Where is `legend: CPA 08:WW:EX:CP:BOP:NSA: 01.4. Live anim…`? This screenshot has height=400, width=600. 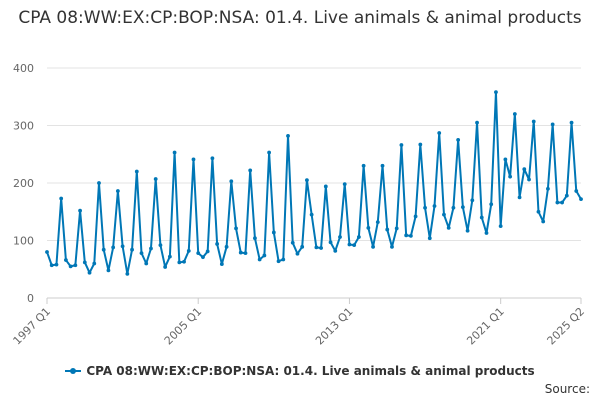 legend: CPA 08:WW:EX:CP:BOP:NSA: 01.4. Live anim… is located at coordinates (300, 371).